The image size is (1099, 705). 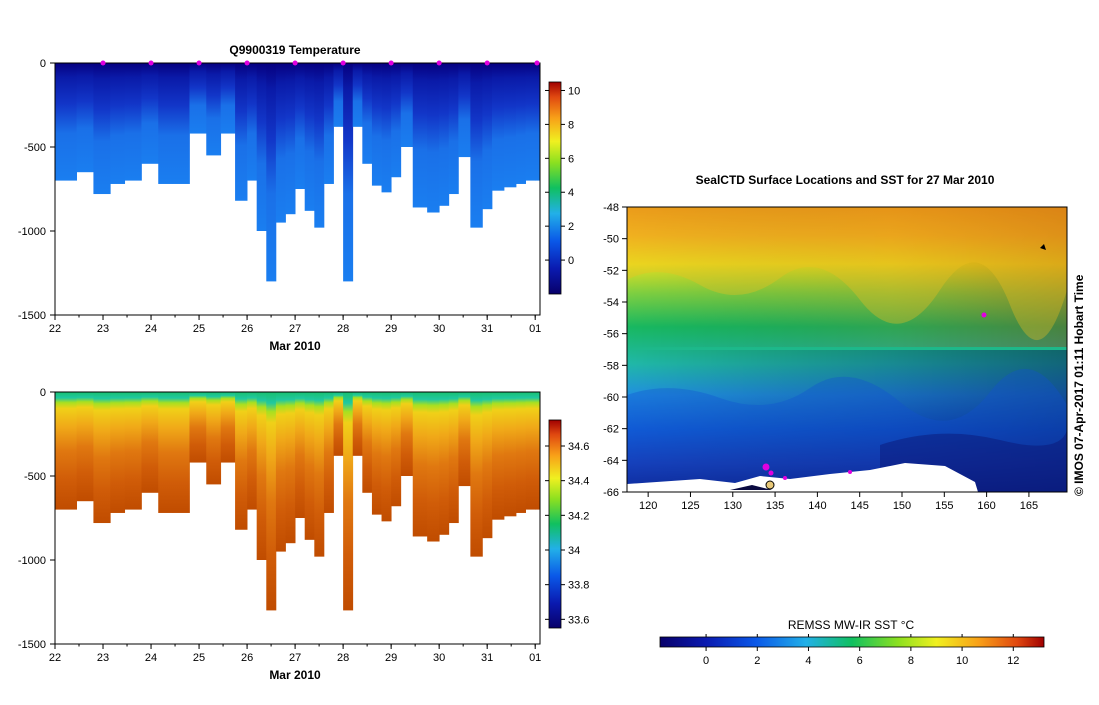 What do you see at coordinates (535, 658) in the screenshot?
I see `x-tick-label: 01` at bounding box center [535, 658].